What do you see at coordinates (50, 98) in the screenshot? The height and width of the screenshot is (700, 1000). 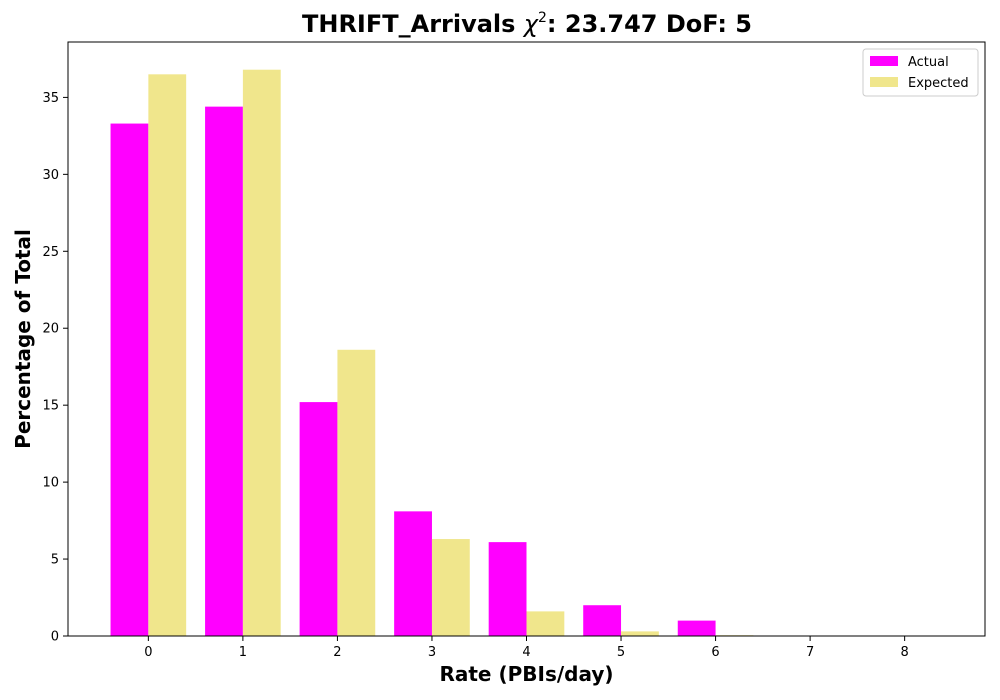 I see `y-tick-label: 35` at bounding box center [50, 98].